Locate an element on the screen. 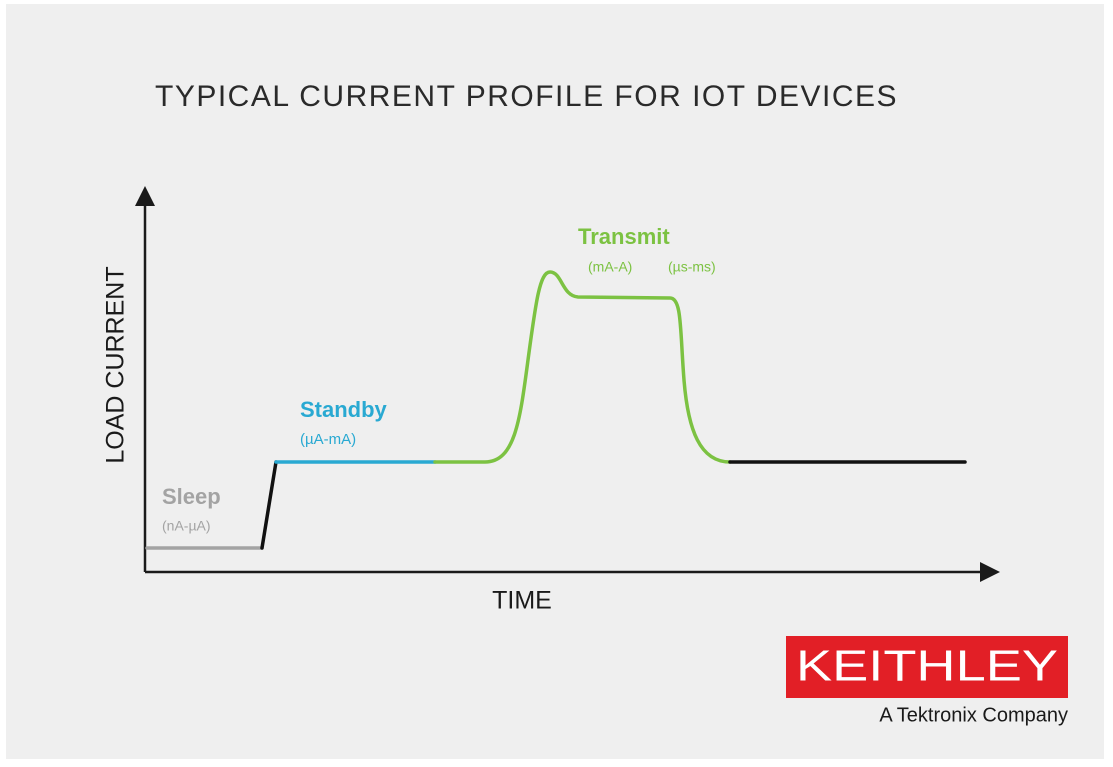 This screenshot has height=767, width=1113. phase-range: (µA-mA) is located at coordinates (328, 439).